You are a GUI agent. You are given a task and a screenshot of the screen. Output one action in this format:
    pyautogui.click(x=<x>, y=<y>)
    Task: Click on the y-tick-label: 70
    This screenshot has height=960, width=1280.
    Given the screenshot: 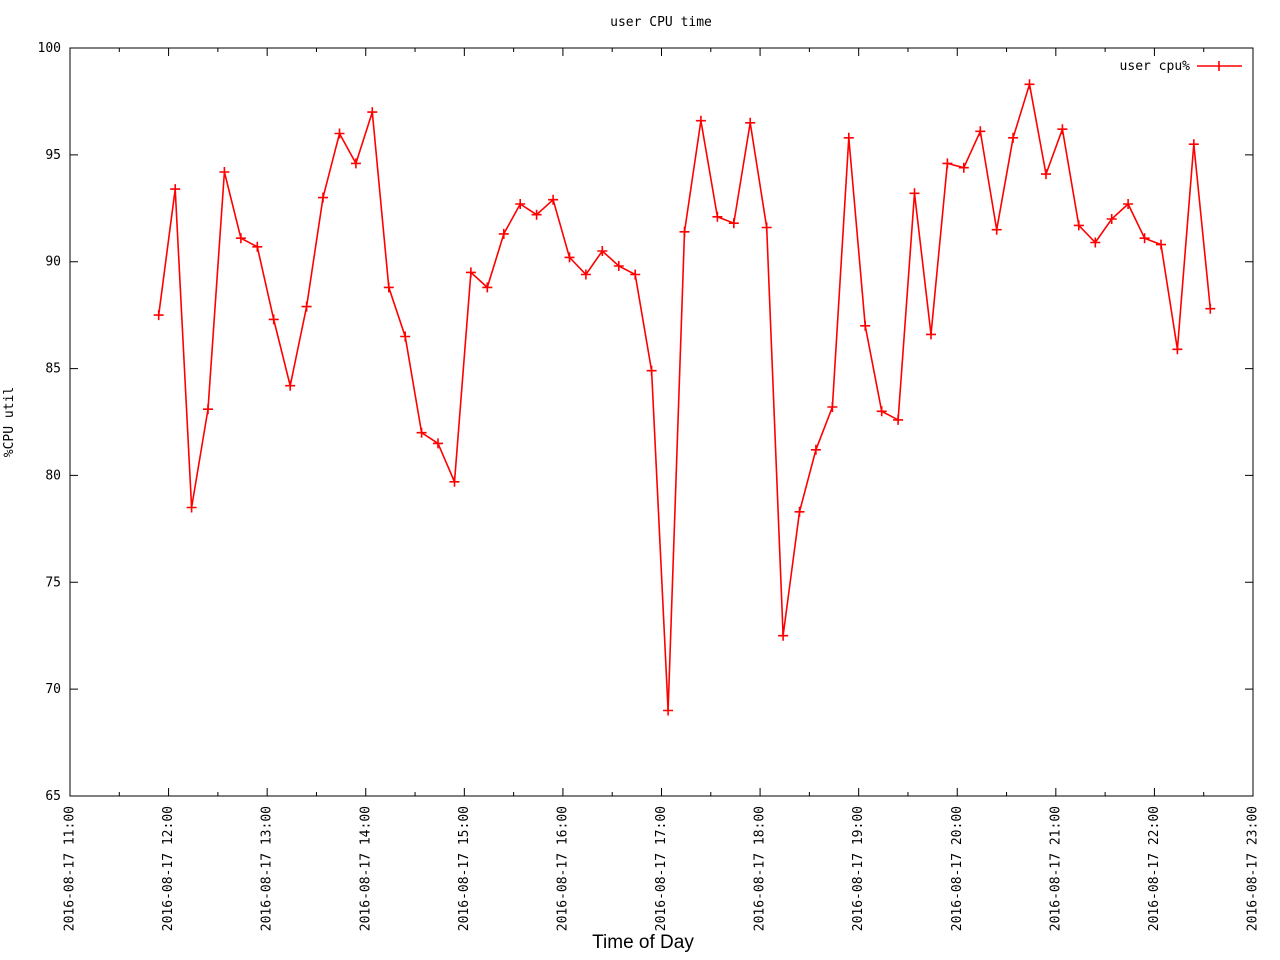 What is the action you would take?
    pyautogui.click(x=53, y=689)
    